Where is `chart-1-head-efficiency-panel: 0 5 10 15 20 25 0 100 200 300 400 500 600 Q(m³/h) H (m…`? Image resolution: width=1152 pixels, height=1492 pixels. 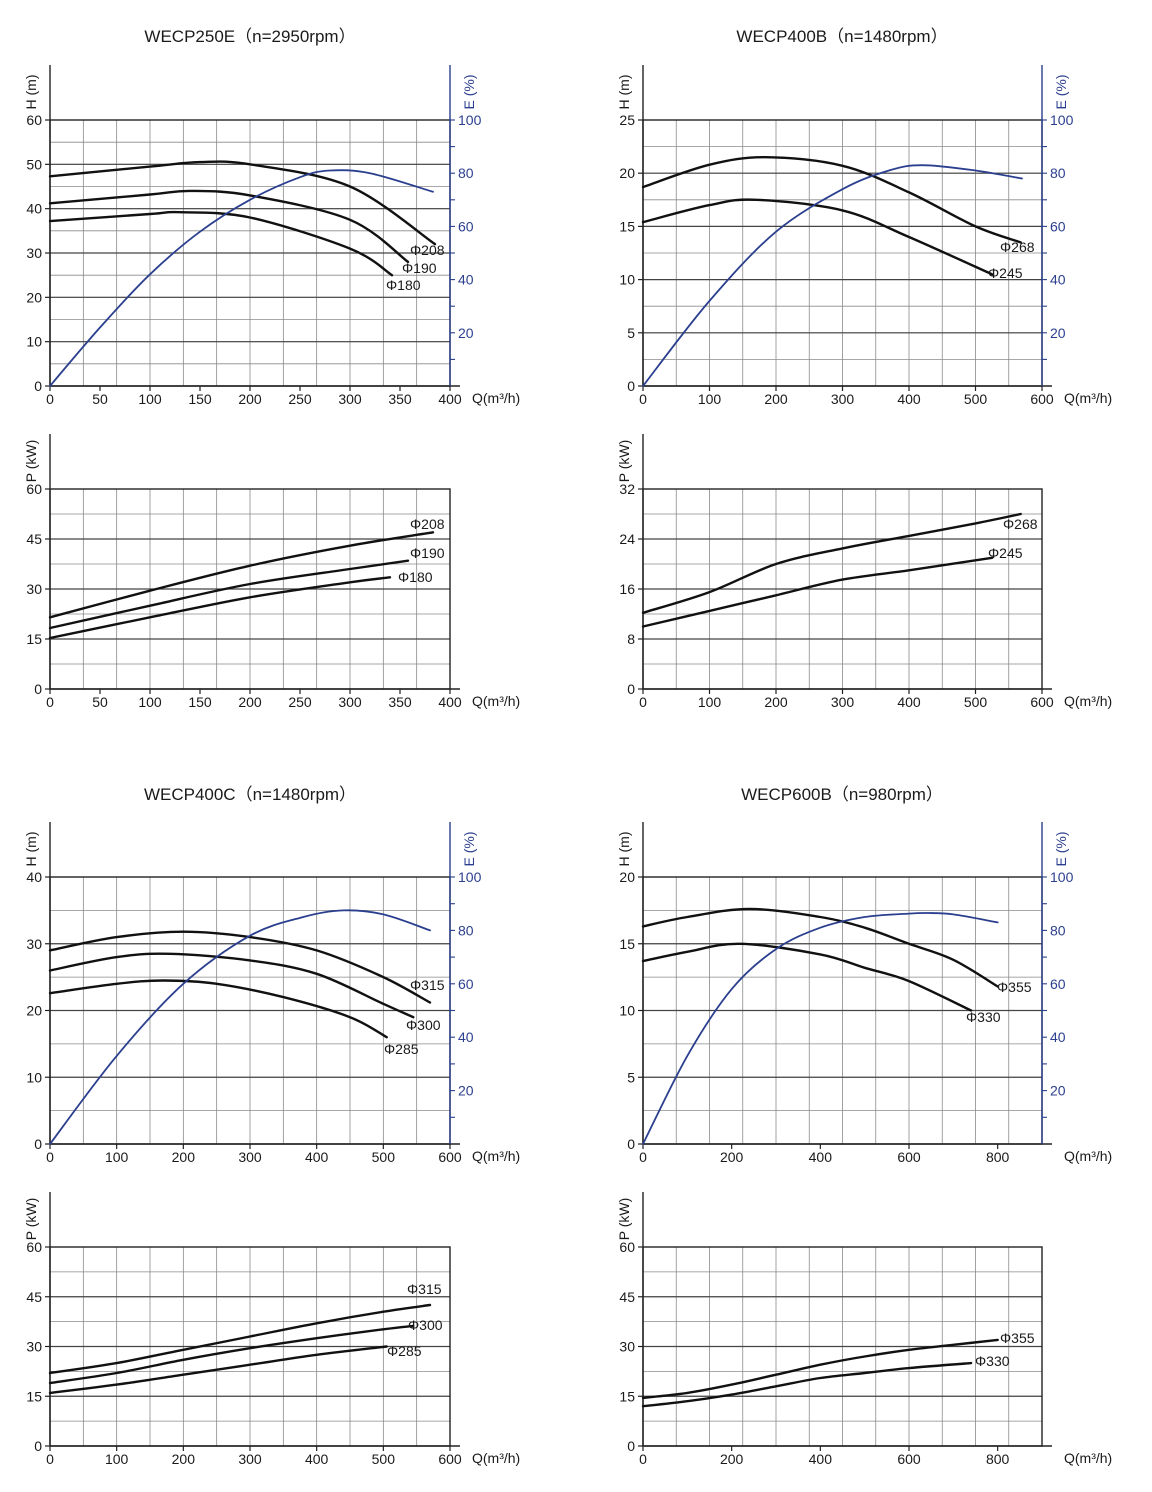 chart-1-head-efficiency-panel: 0 5 10 15 20 25 0 100 200 300 400 500 600 Q(m³/h) H (m… is located at coordinates (864, 236).